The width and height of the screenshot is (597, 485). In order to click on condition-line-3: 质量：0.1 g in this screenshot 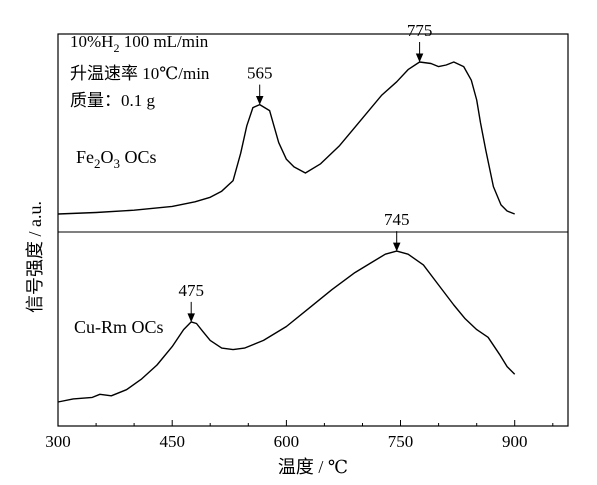, I will do `click(112, 100)`.